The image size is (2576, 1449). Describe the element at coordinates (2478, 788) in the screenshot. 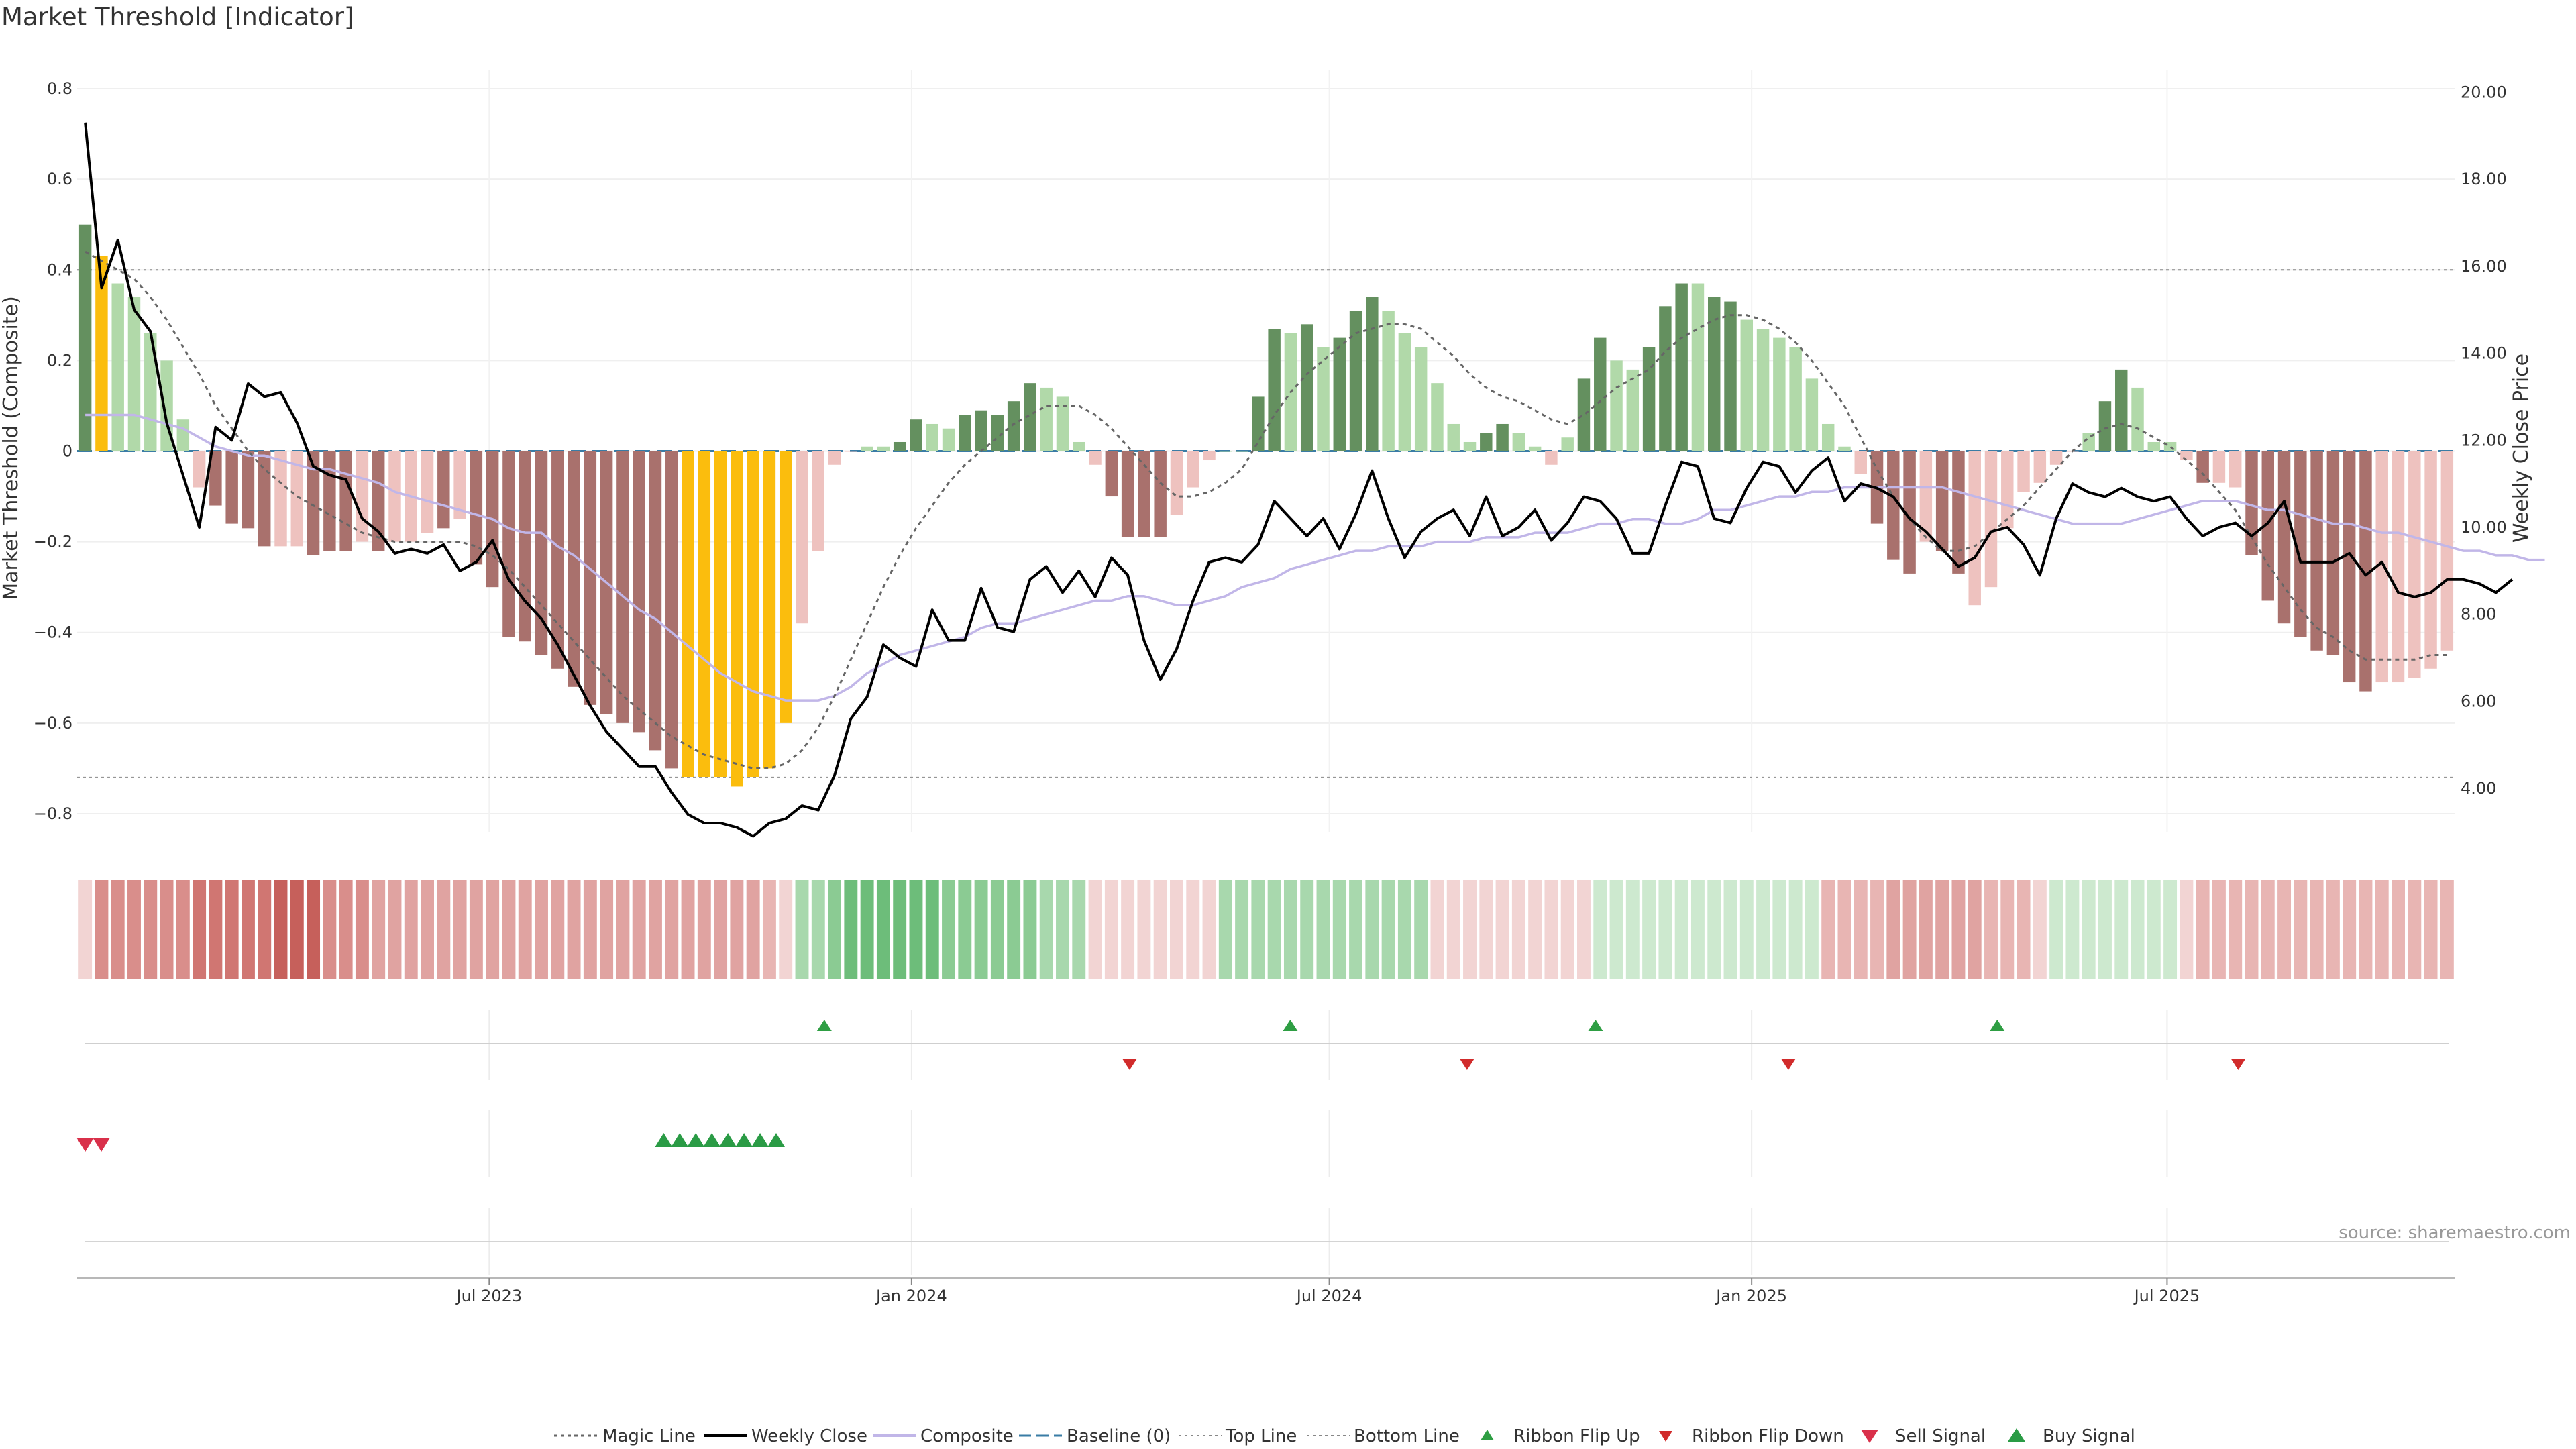

I see `y-right-tick: 4.00` at that location.